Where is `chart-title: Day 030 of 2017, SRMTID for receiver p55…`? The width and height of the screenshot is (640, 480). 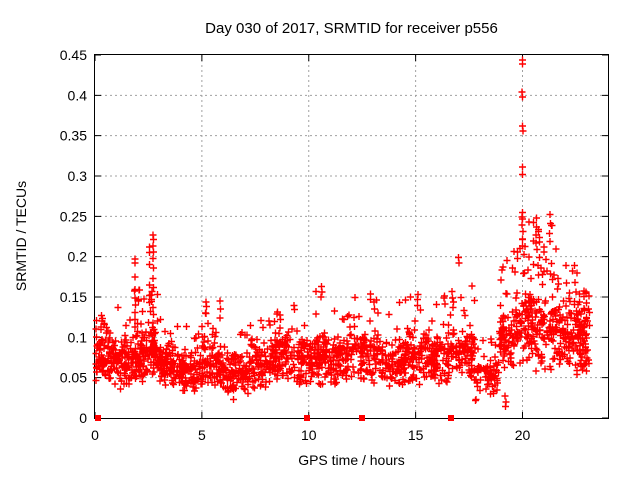 chart-title: Day 030 of 2017, SRMTID for receiver p55… is located at coordinates (351, 28).